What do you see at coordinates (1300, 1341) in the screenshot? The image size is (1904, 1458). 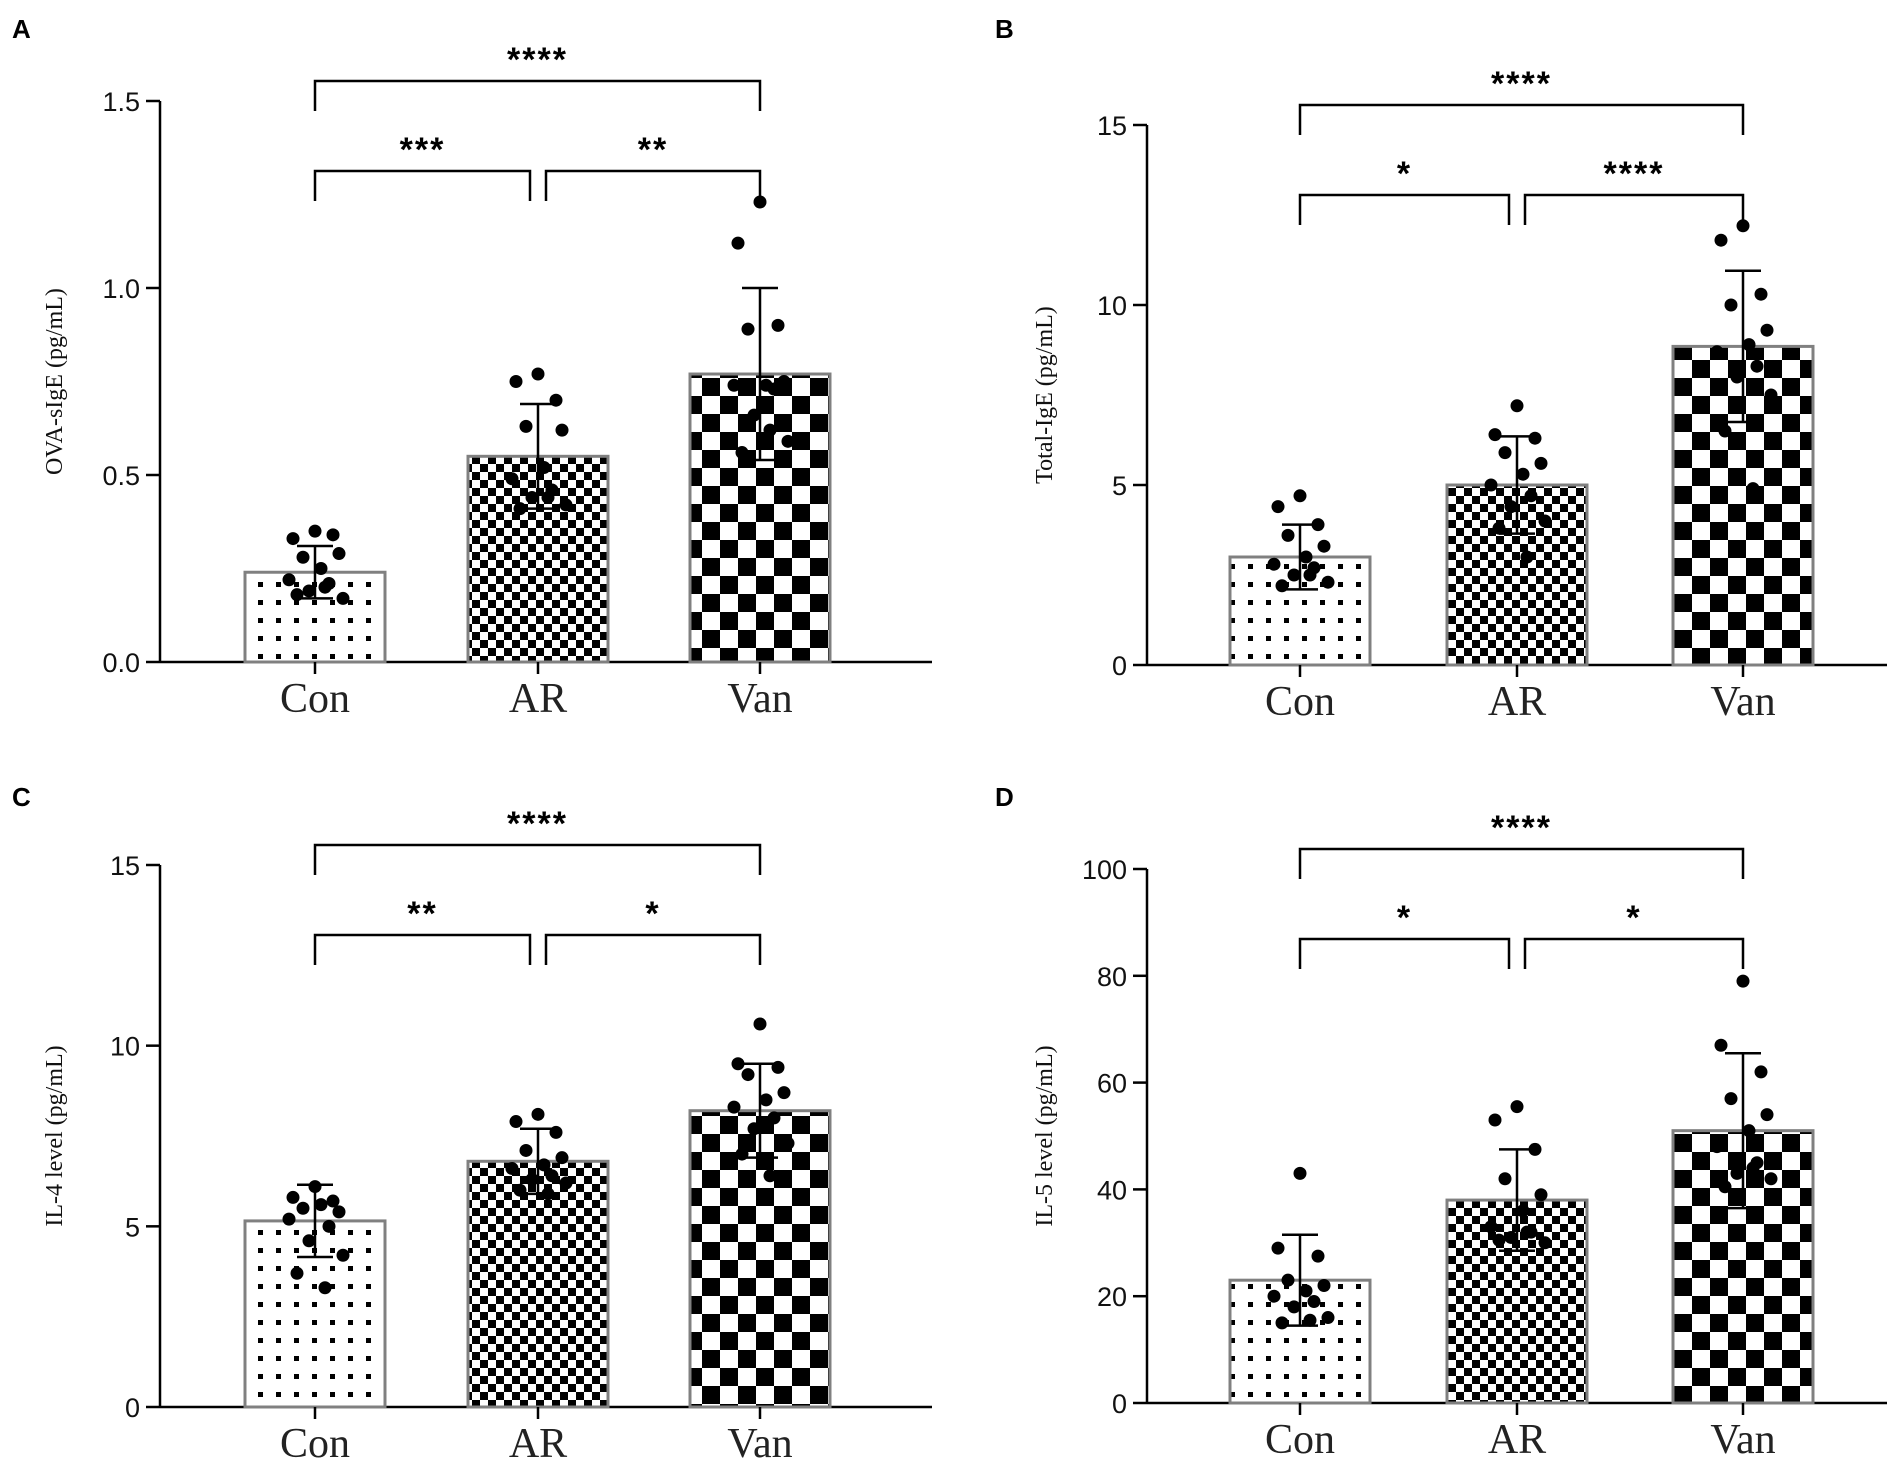 I see `bar-con` at bounding box center [1300, 1341].